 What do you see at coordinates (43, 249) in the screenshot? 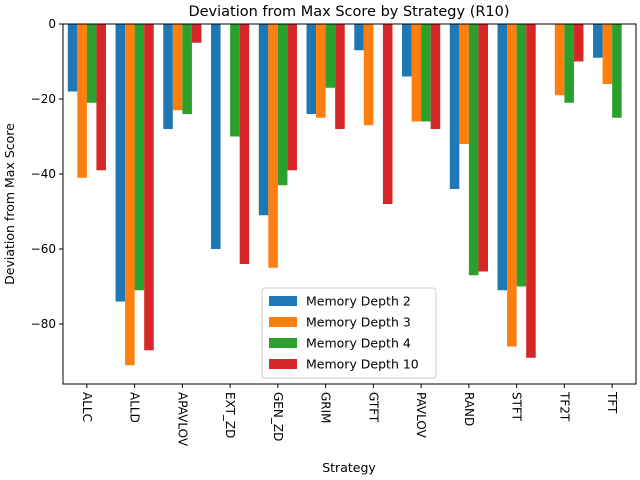
I see `y-tick-label: −60` at bounding box center [43, 249].